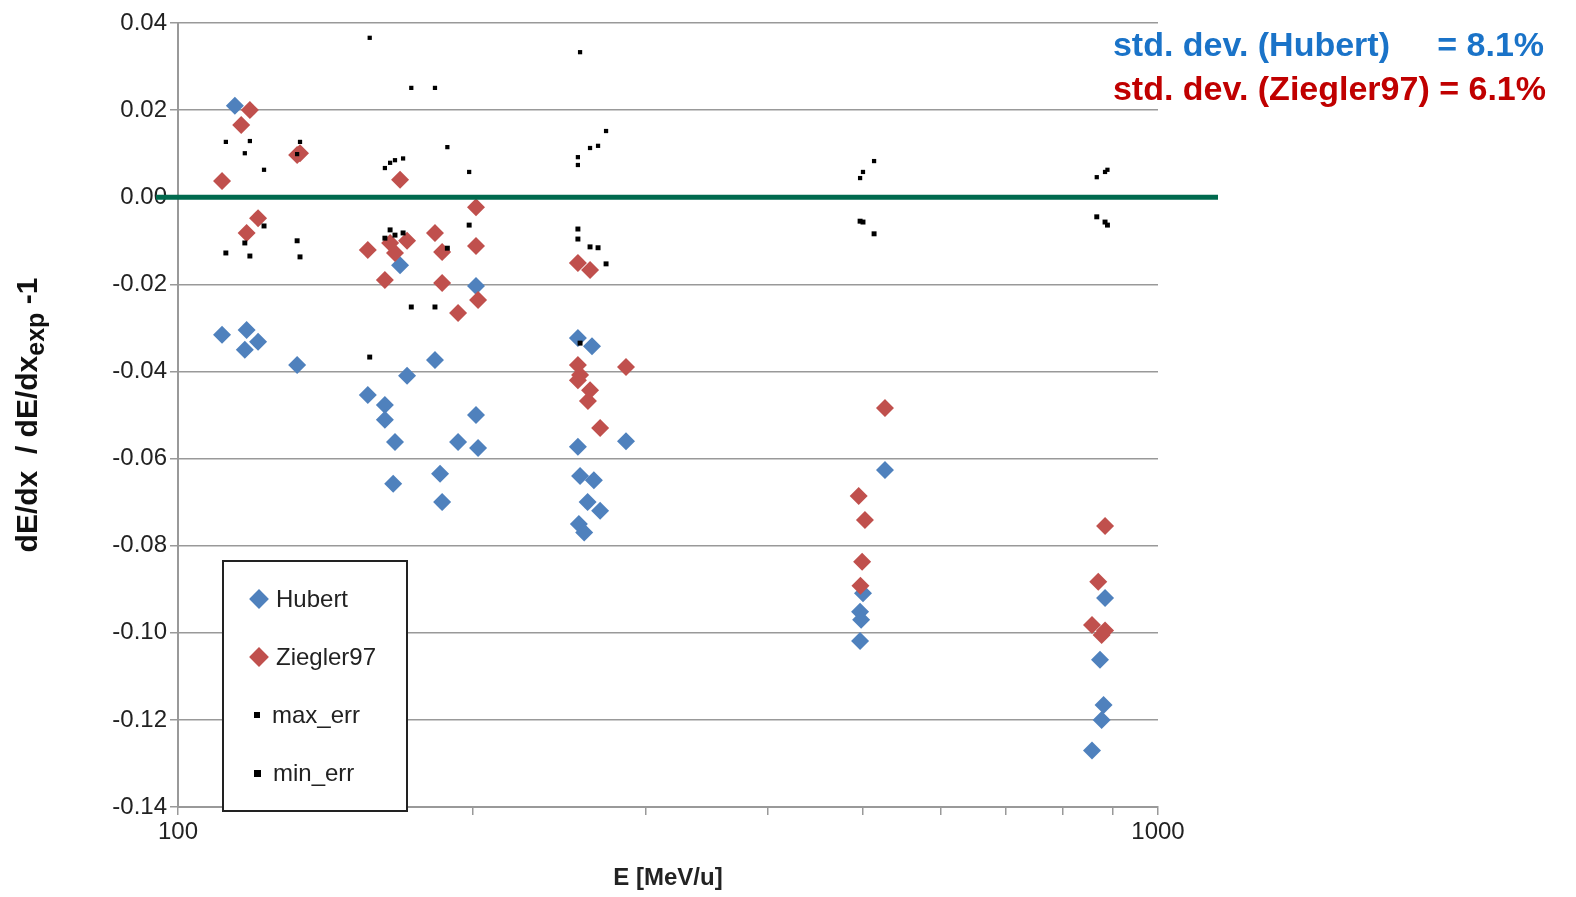 The height and width of the screenshot is (897, 1576). Describe the element at coordinates (143, 195) in the screenshot. I see `y-tick-label: 0.00` at that location.